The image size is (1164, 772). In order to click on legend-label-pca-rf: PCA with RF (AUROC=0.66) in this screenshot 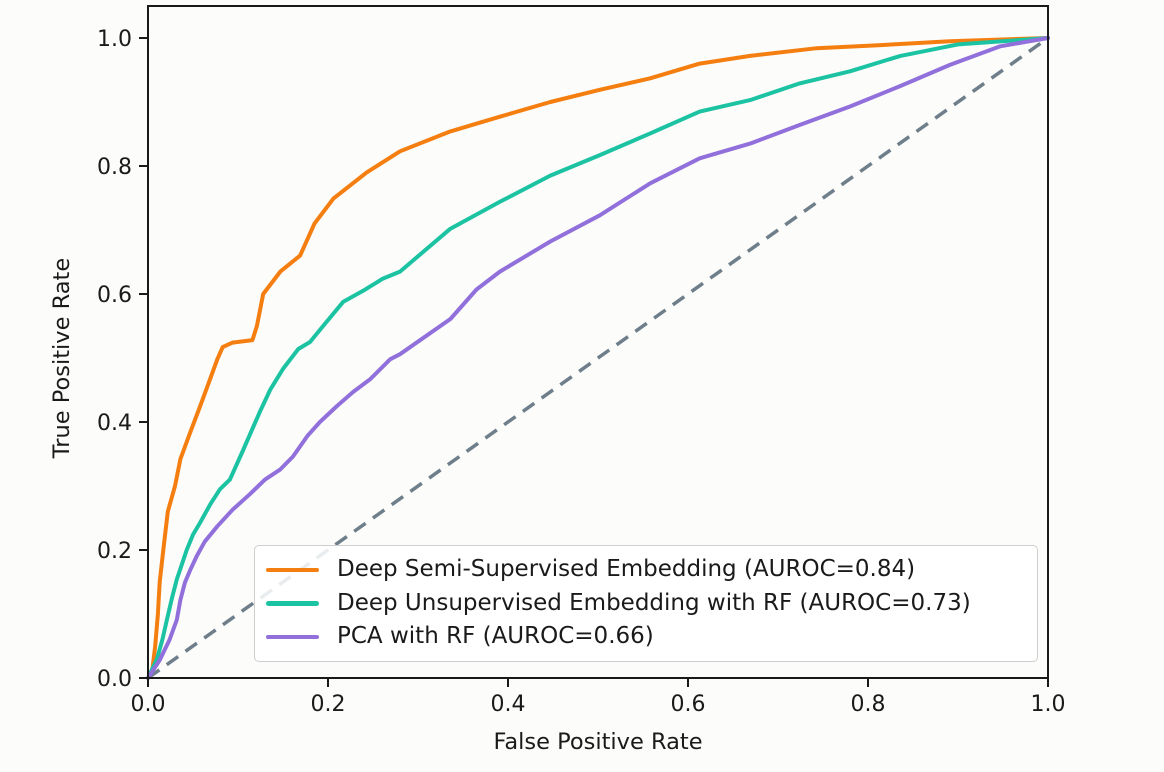, I will do `click(495, 636)`.